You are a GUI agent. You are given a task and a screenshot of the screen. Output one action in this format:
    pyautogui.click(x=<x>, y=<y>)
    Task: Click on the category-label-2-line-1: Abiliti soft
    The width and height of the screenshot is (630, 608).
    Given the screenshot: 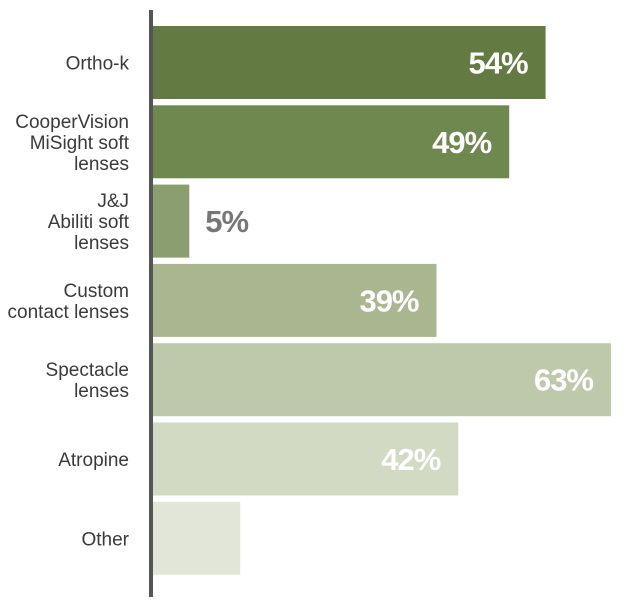 What is the action you would take?
    pyautogui.click(x=89, y=222)
    